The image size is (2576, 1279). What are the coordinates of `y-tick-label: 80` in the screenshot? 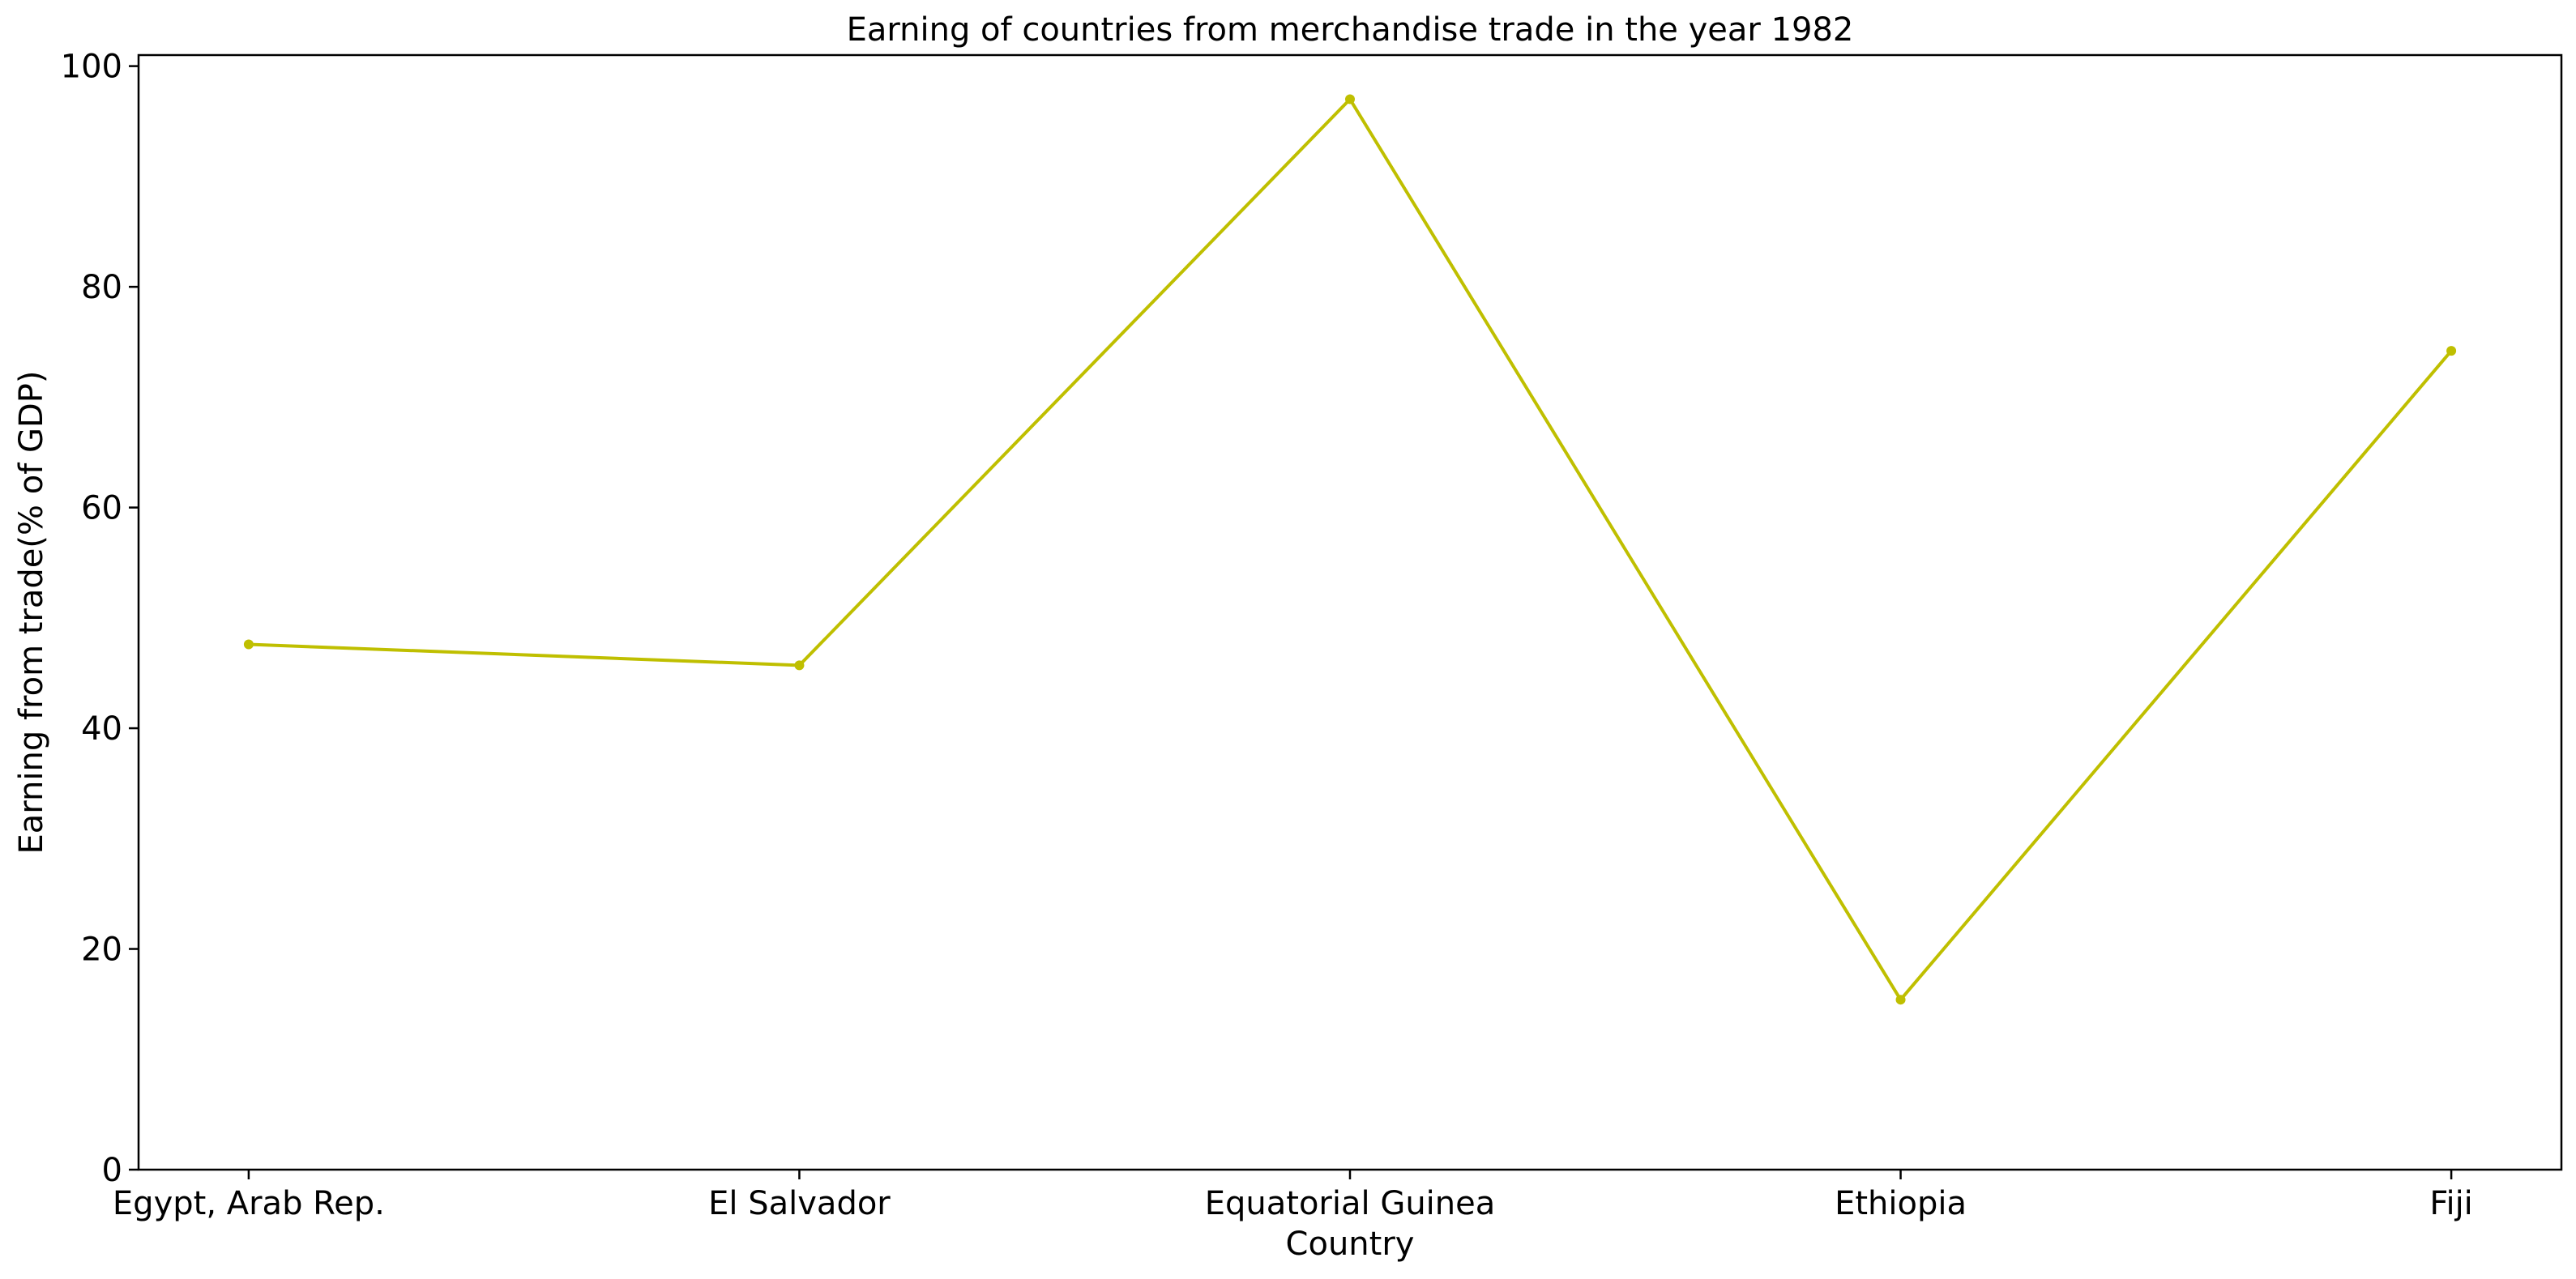 It's located at (101, 287).